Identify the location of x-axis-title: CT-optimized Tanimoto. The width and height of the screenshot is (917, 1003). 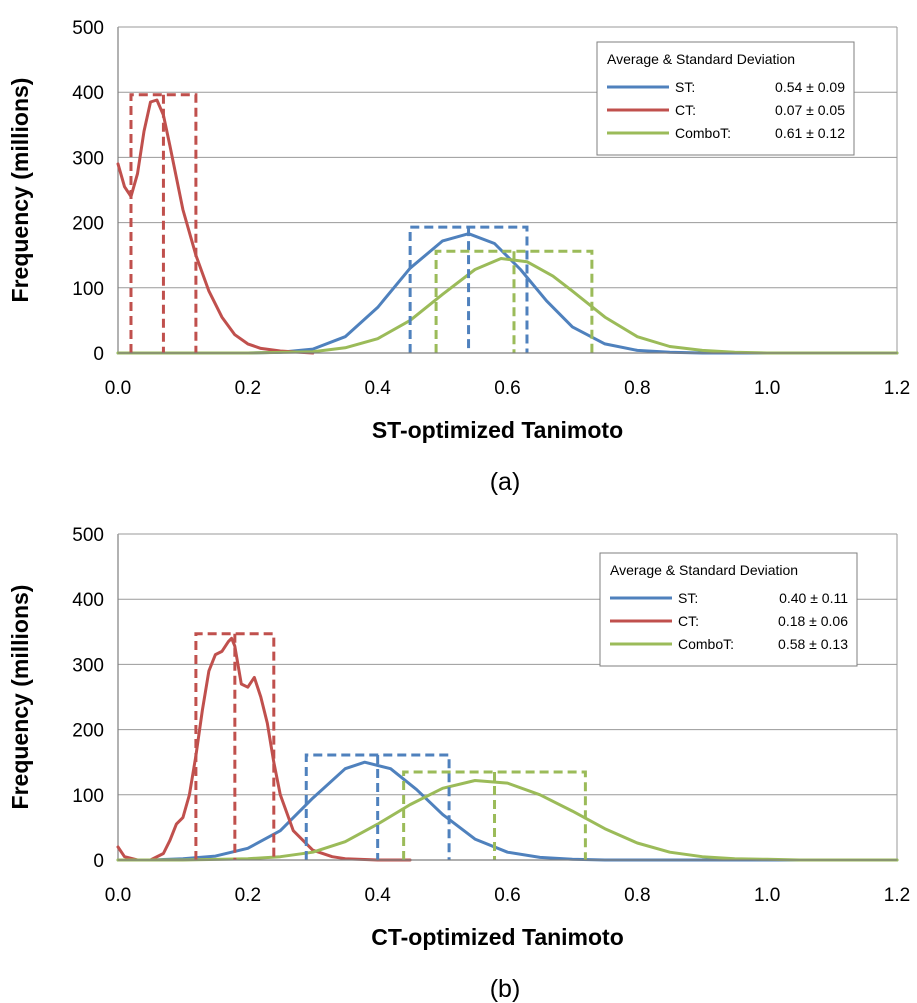
(497, 937).